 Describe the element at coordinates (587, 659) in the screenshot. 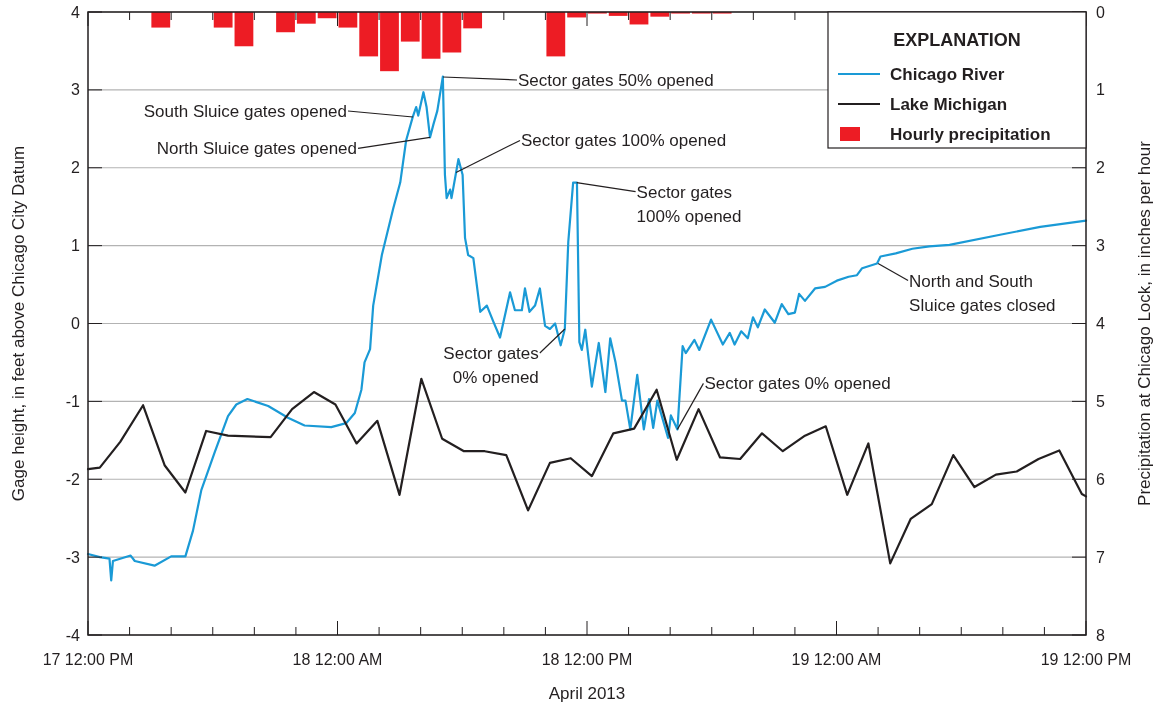

I see `x-tick-label: 18 12:00 PM` at that location.